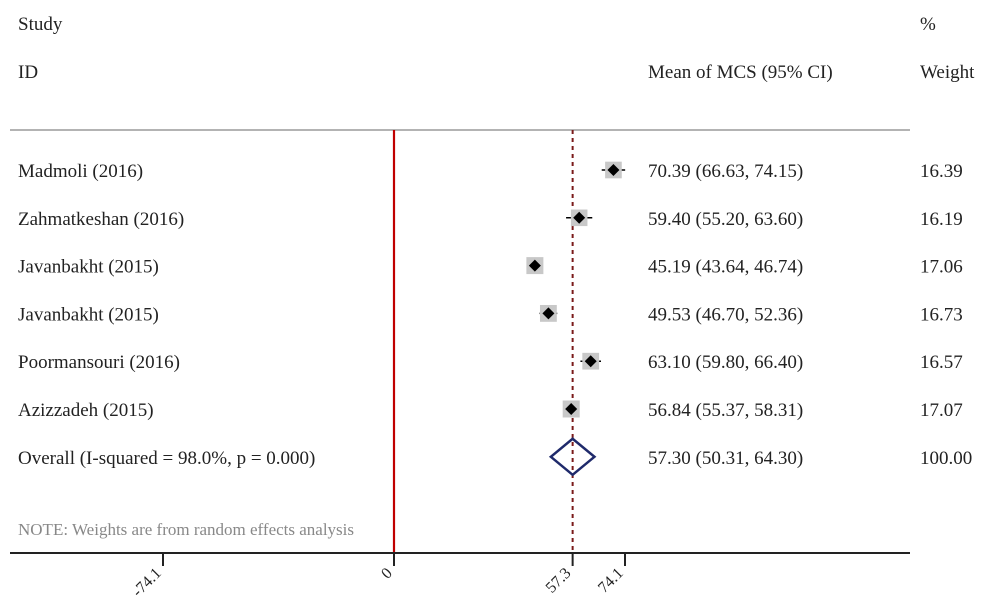  I want to click on ci-value: 45.19 (43.64, 46.74), so click(725, 267).